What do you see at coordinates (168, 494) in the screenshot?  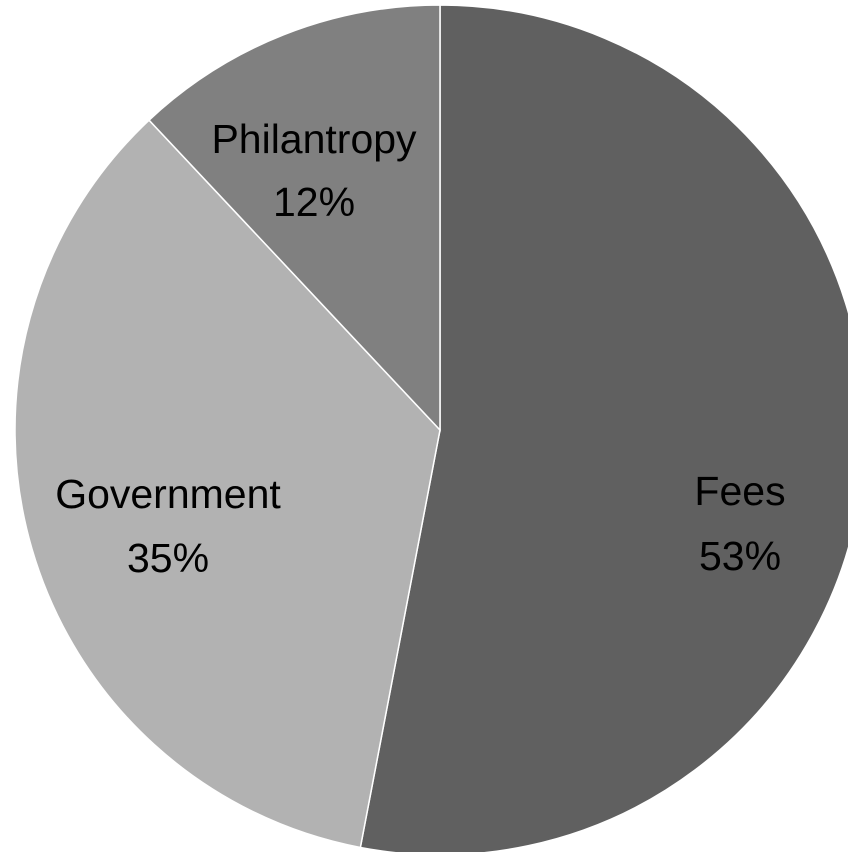 I see `slice-label-government: Government` at bounding box center [168, 494].